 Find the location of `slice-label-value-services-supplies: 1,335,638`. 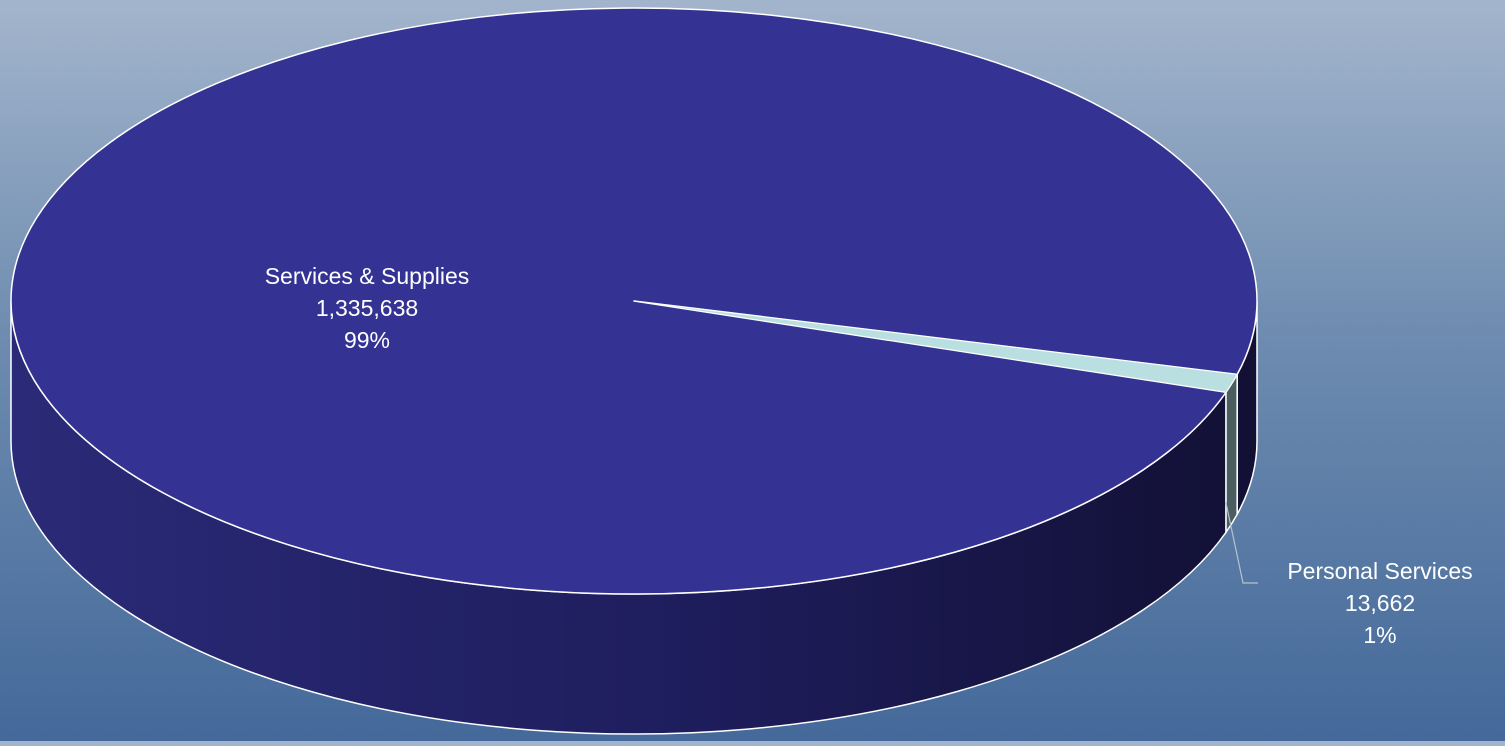

slice-label-value-services-supplies: 1,335,638 is located at coordinates (367, 308).